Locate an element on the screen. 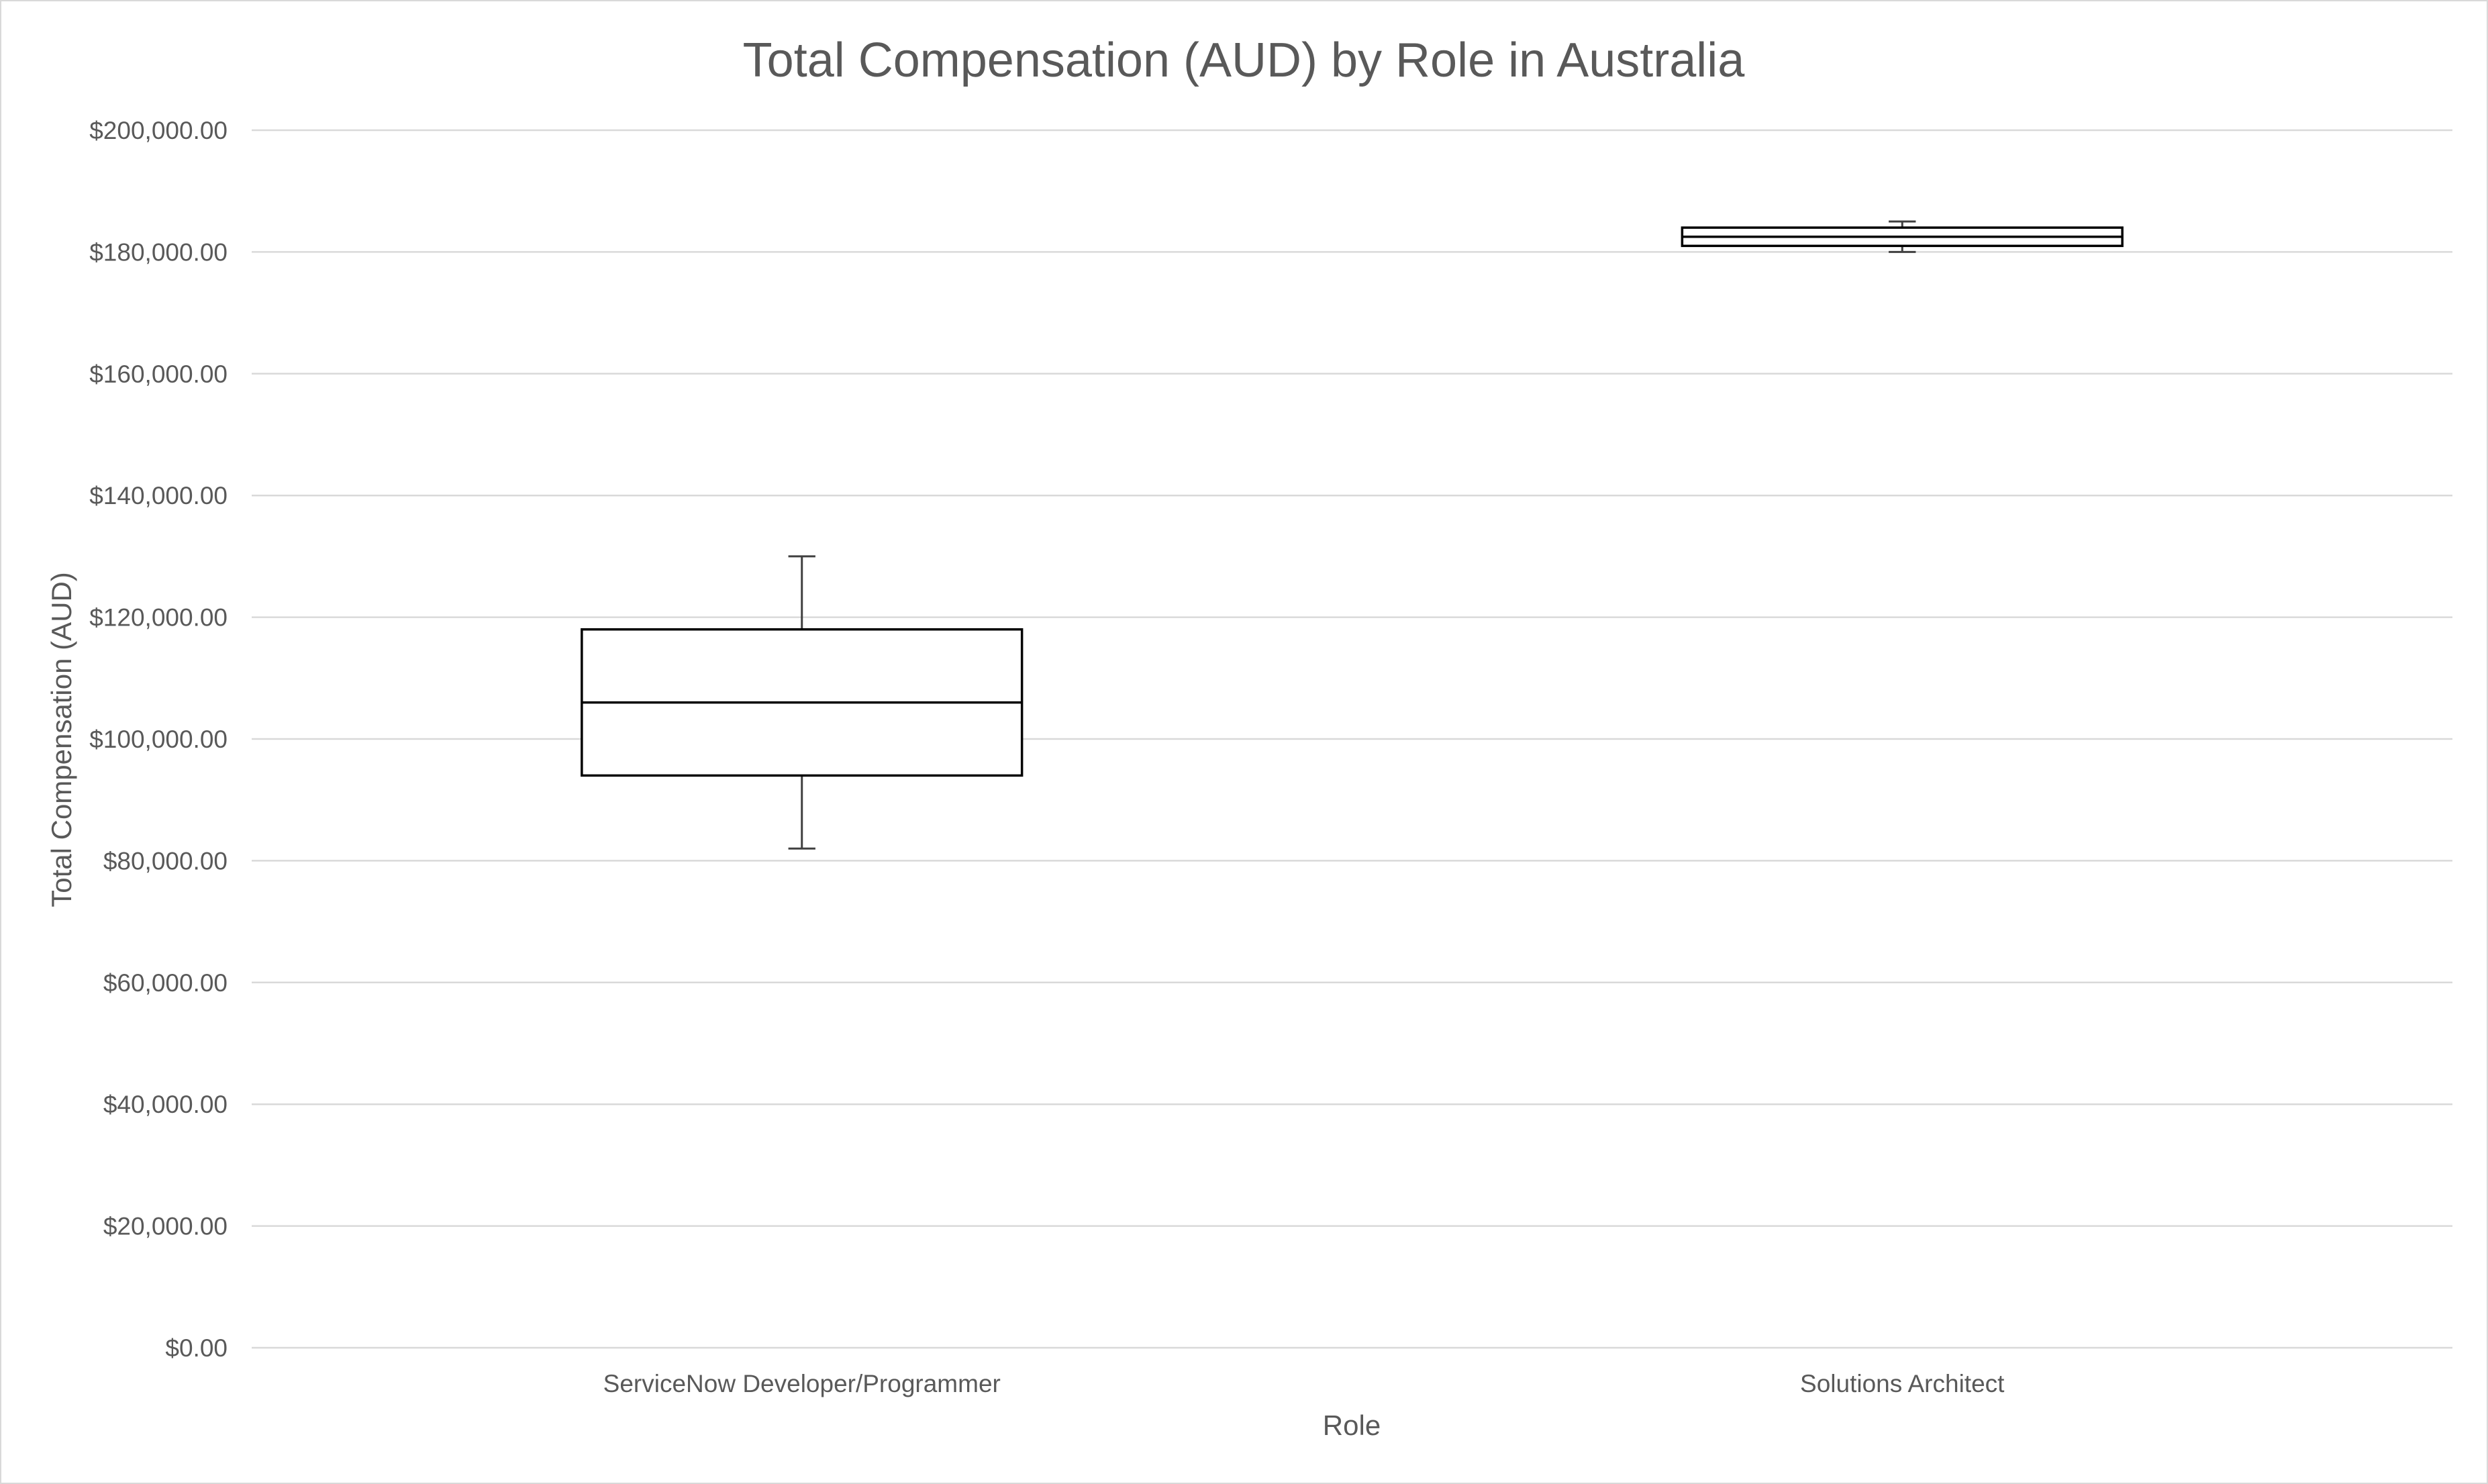  y-tick-label: $100,000.00 is located at coordinates (158, 739).